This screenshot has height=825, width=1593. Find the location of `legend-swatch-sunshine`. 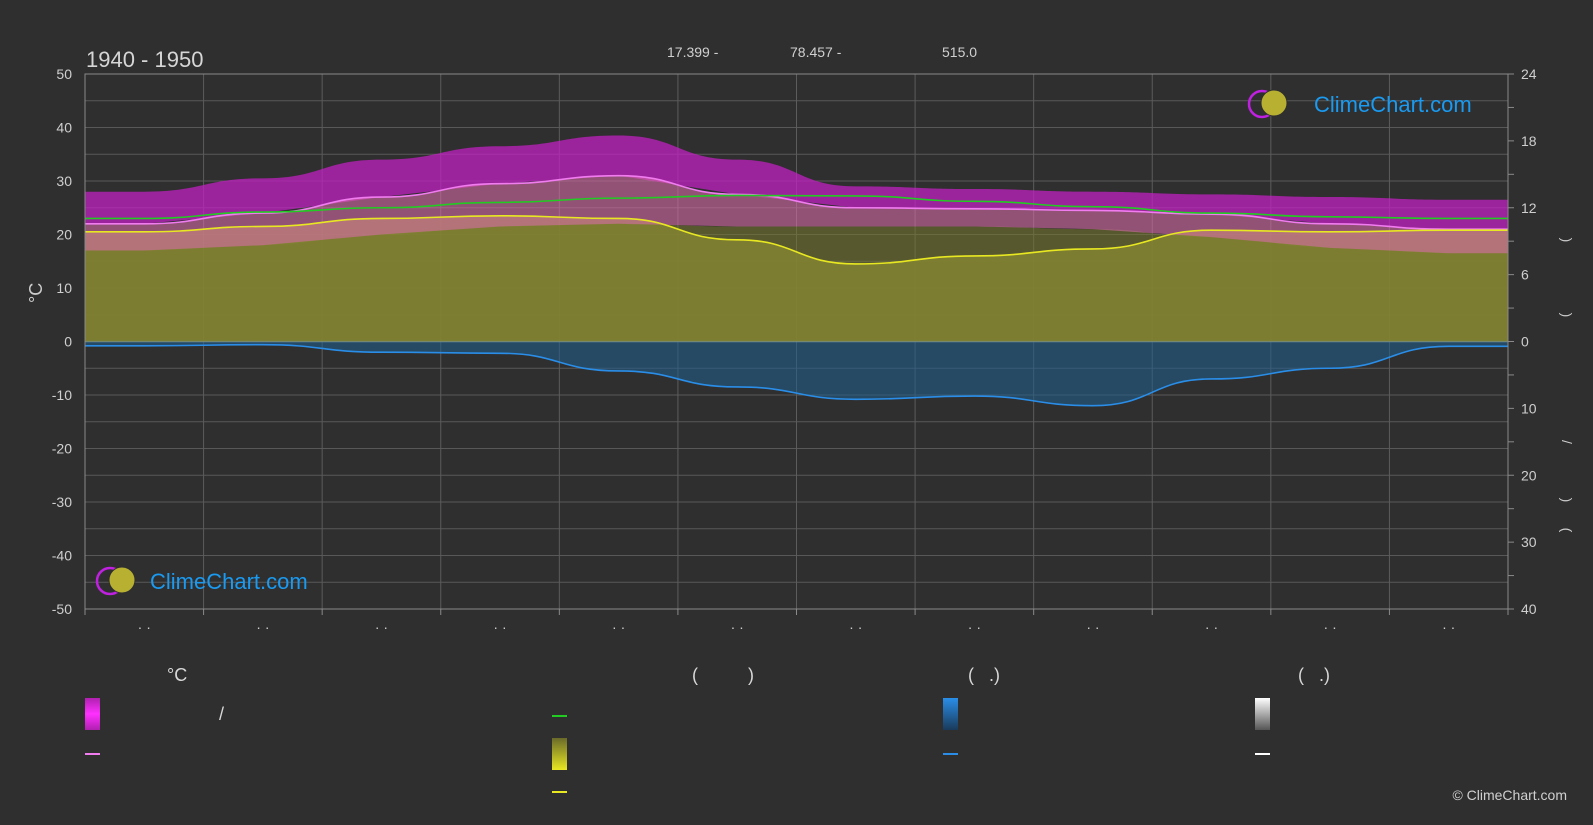

legend-swatch-sunshine is located at coordinates (559, 754).